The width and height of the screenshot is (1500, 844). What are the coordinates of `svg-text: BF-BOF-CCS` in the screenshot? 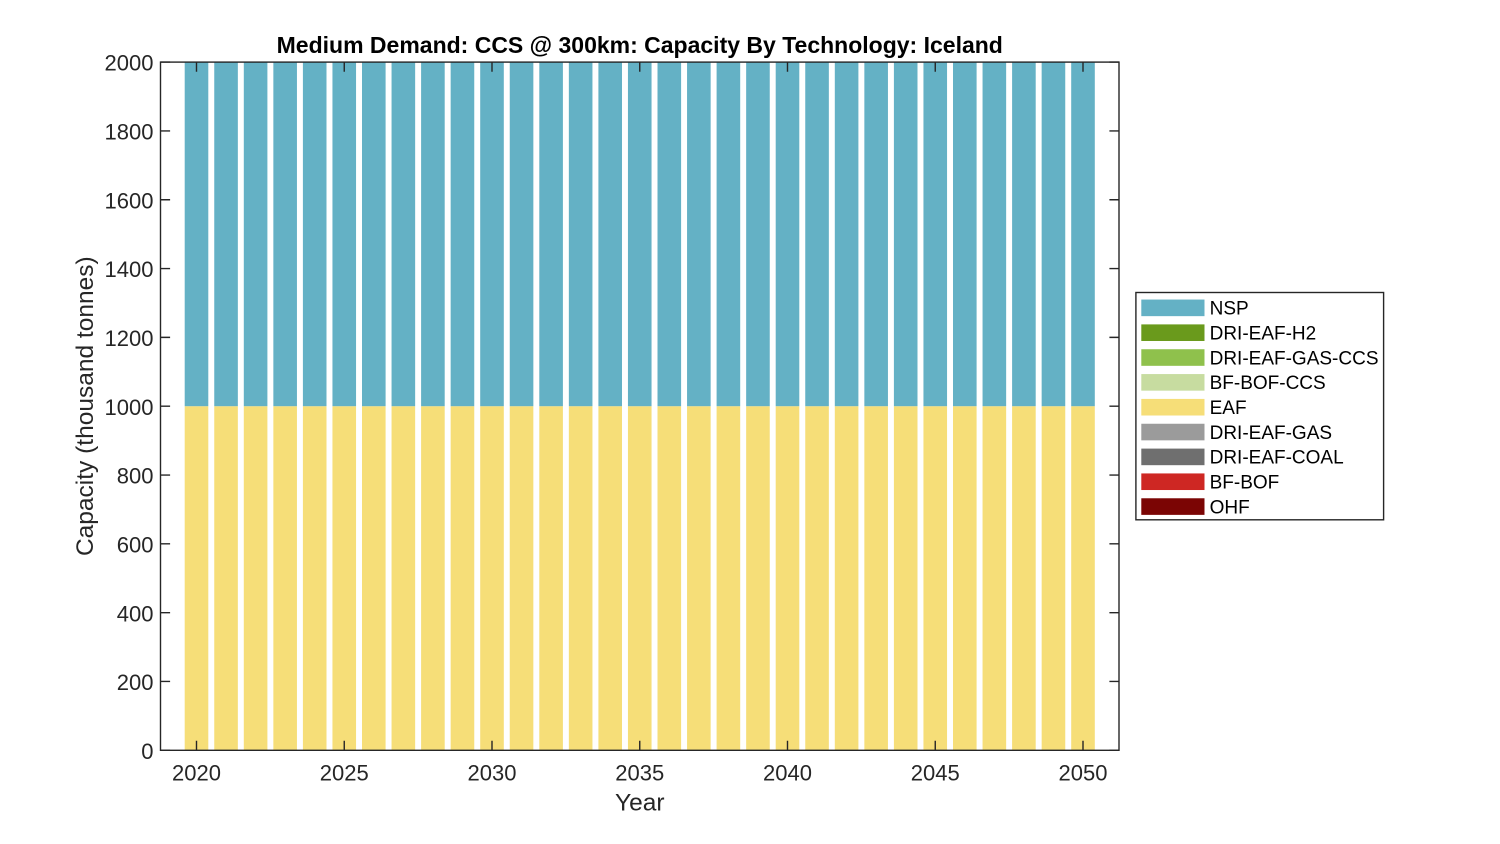 It's located at (1268, 383).